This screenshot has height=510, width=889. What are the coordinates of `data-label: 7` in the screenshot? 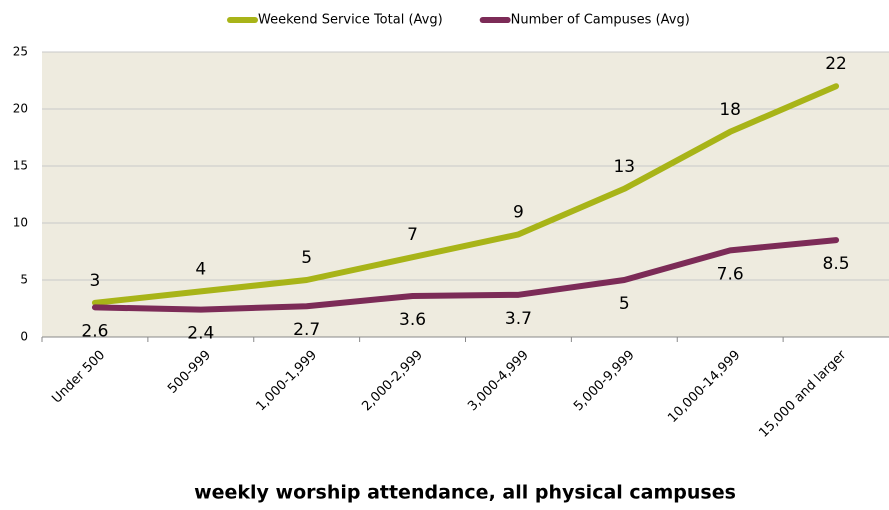 It's located at (412, 235).